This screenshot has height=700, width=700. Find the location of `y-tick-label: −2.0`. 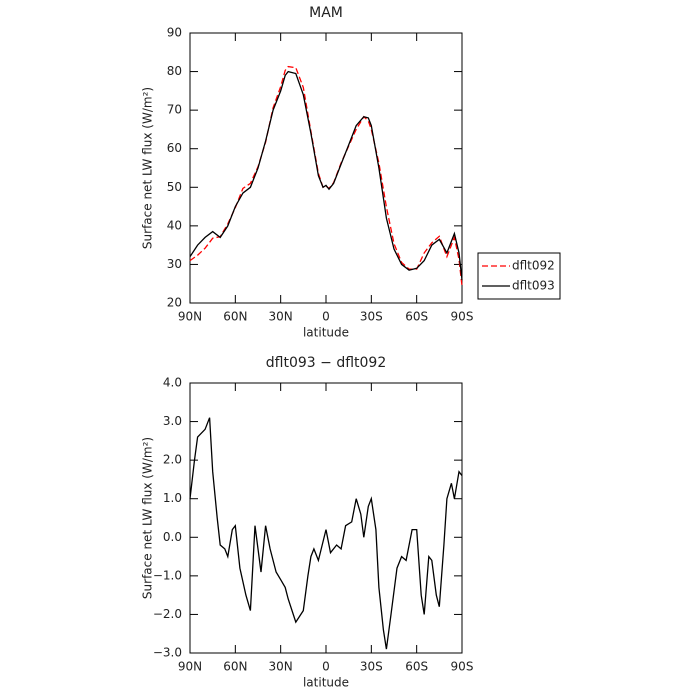

y-tick-label: −2.0 is located at coordinates (167, 614).